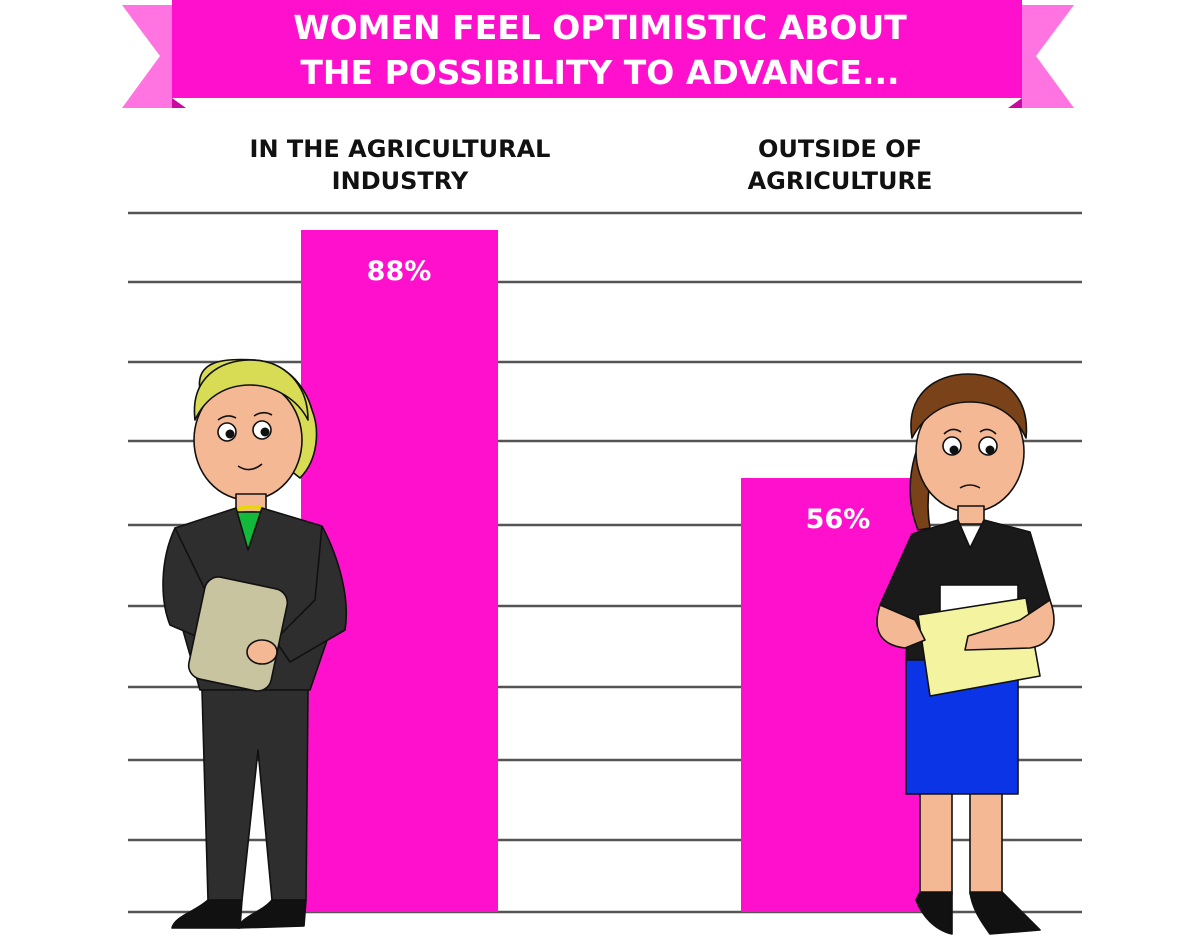 The image size is (1200, 937). What do you see at coordinates (179, 103) in the screenshot?
I see `banner-fold-left` at bounding box center [179, 103].